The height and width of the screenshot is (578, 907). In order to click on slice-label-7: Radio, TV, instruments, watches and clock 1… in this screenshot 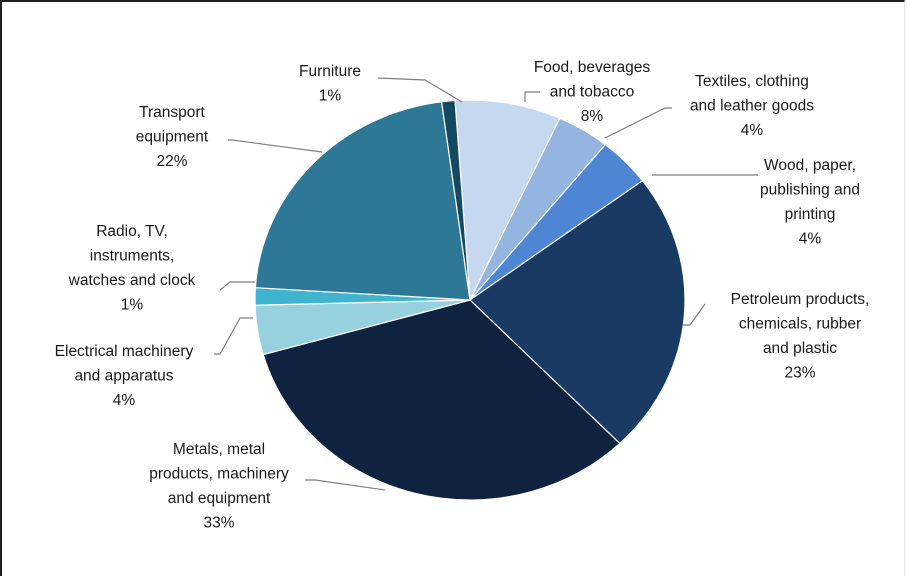, I will do `click(132, 268)`.